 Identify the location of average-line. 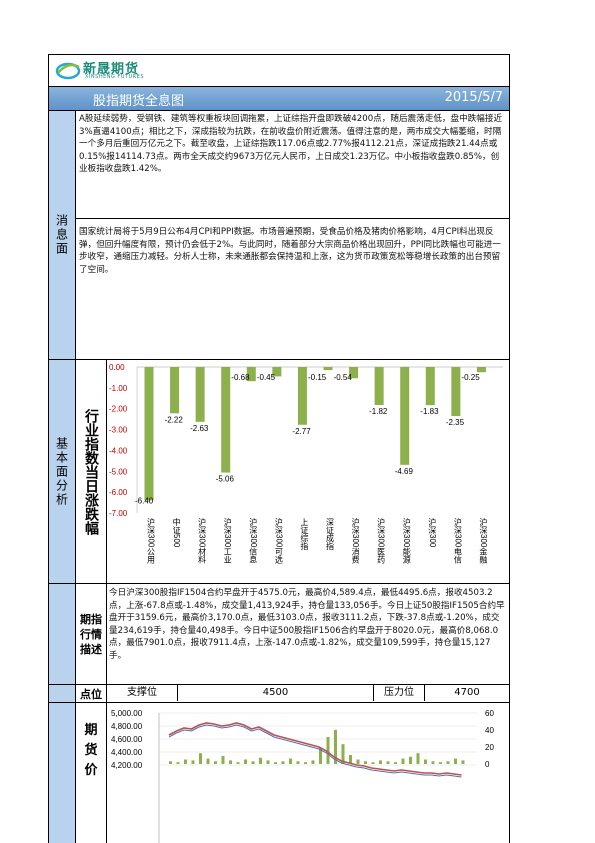
(315, 751).